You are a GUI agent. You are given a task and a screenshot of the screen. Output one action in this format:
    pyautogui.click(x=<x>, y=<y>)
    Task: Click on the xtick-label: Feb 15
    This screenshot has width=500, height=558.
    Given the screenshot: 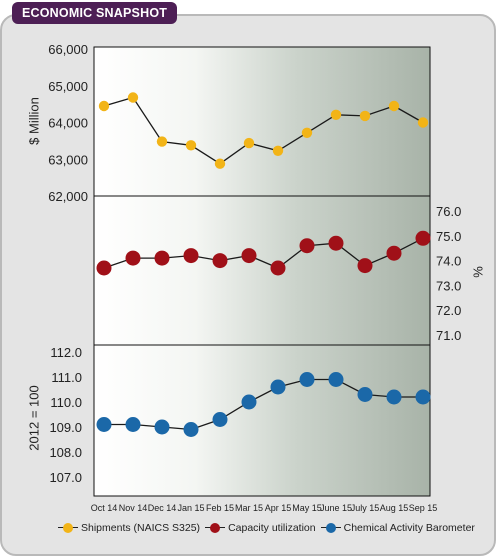 What is the action you would take?
    pyautogui.click(x=220, y=508)
    